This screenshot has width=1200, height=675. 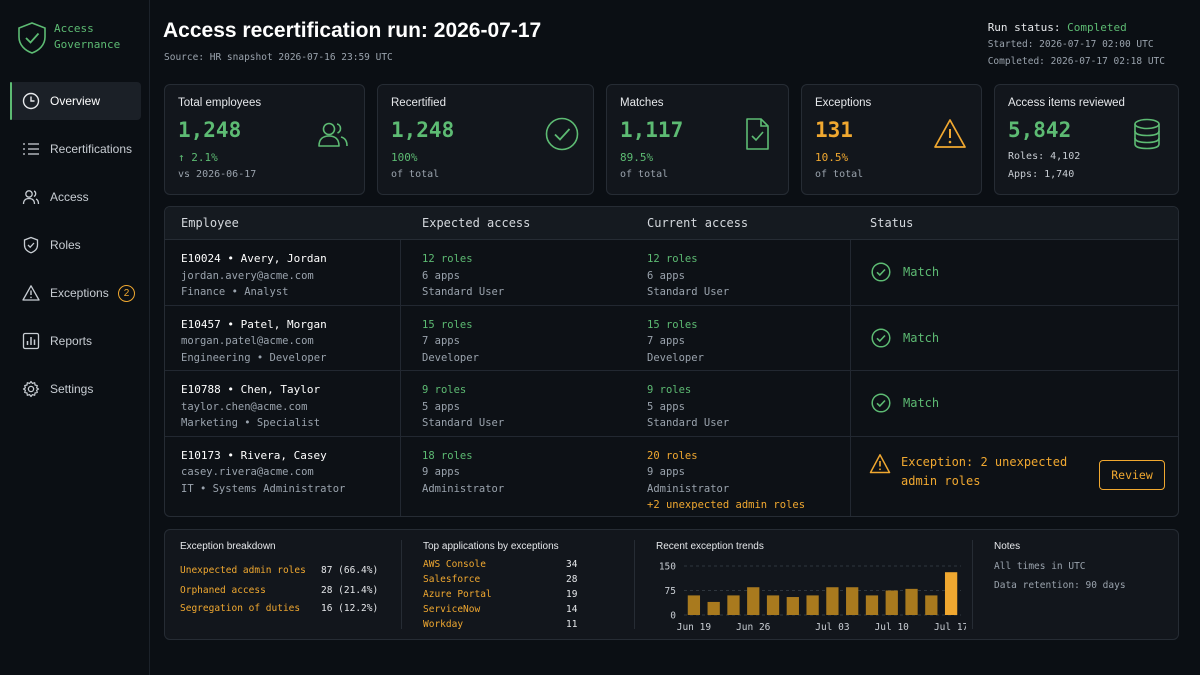 What do you see at coordinates (672, 324) in the screenshot?
I see `current-roles: 15 roles` at bounding box center [672, 324].